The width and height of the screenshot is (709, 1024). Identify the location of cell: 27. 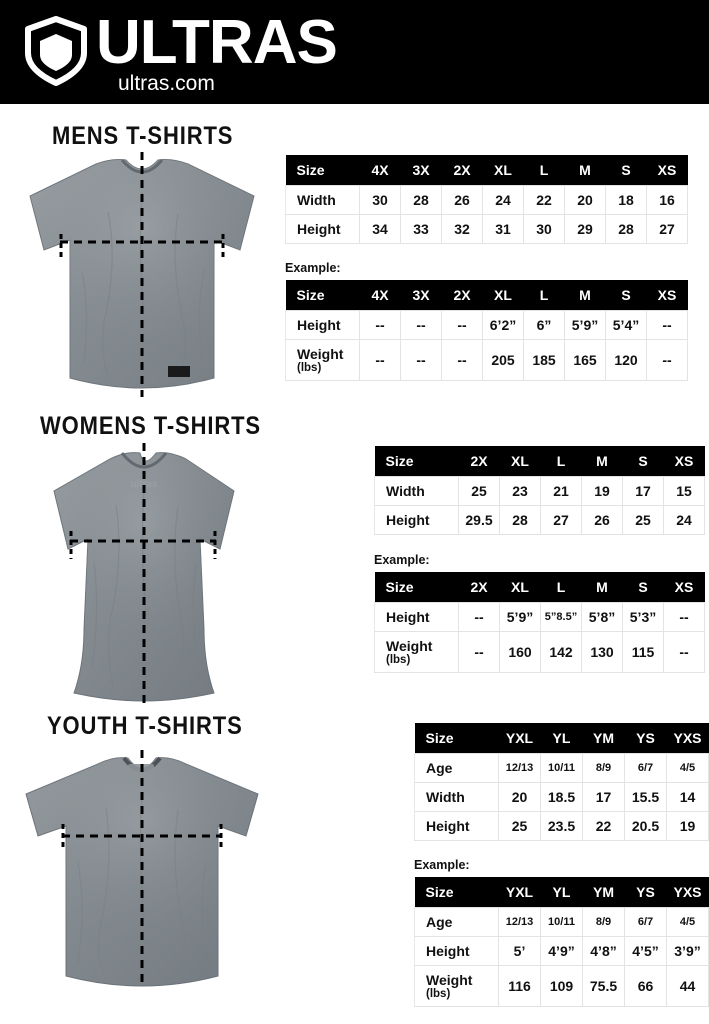
(667, 229).